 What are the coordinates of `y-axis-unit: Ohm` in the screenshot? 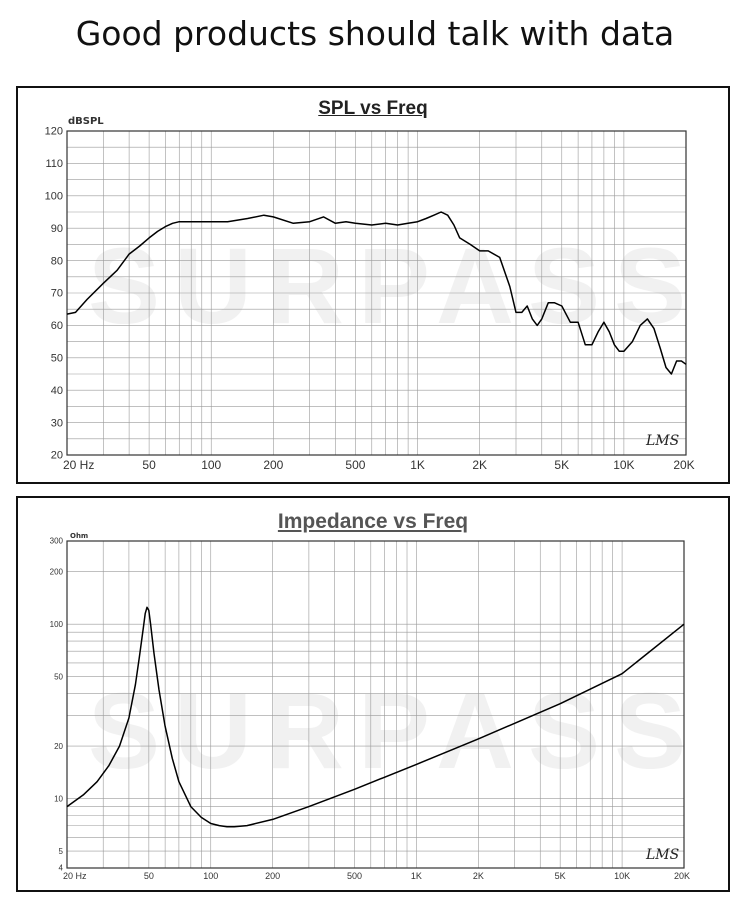 It's located at (79, 536).